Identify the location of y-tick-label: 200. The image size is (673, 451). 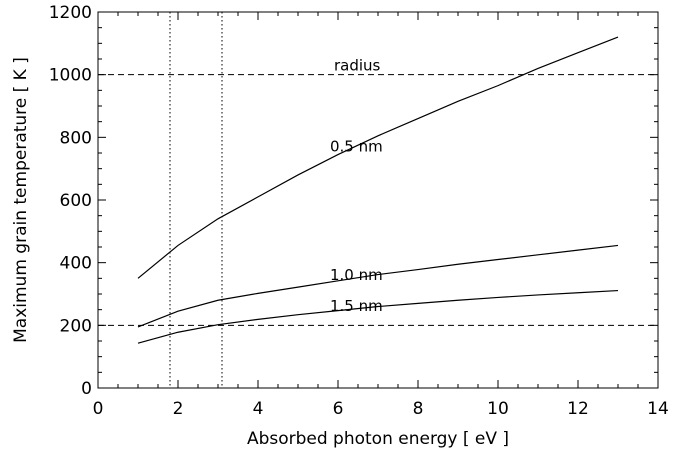
(76, 326).